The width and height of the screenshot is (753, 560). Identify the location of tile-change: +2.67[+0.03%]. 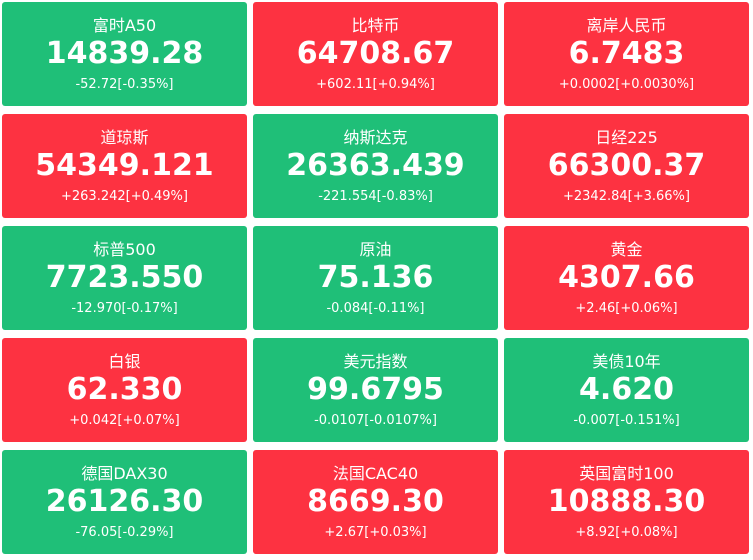
(375, 532).